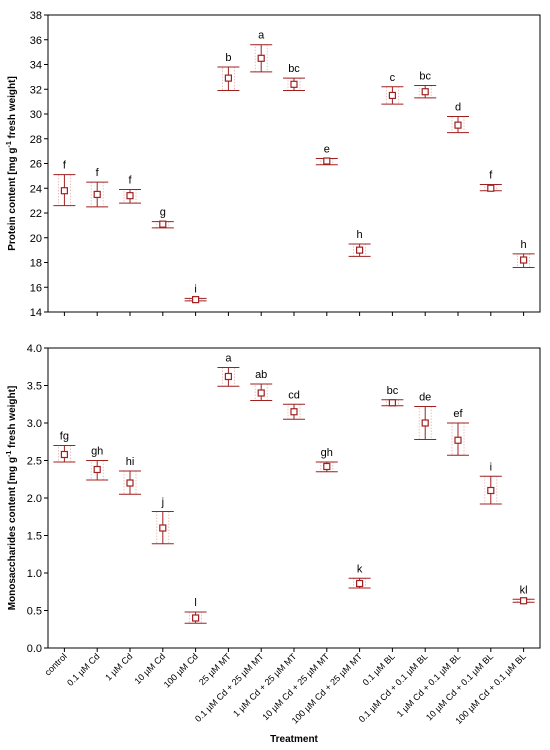 Image resolution: width=550 pixels, height=750 pixels. I want to click on significance-letter: b, so click(228, 58).